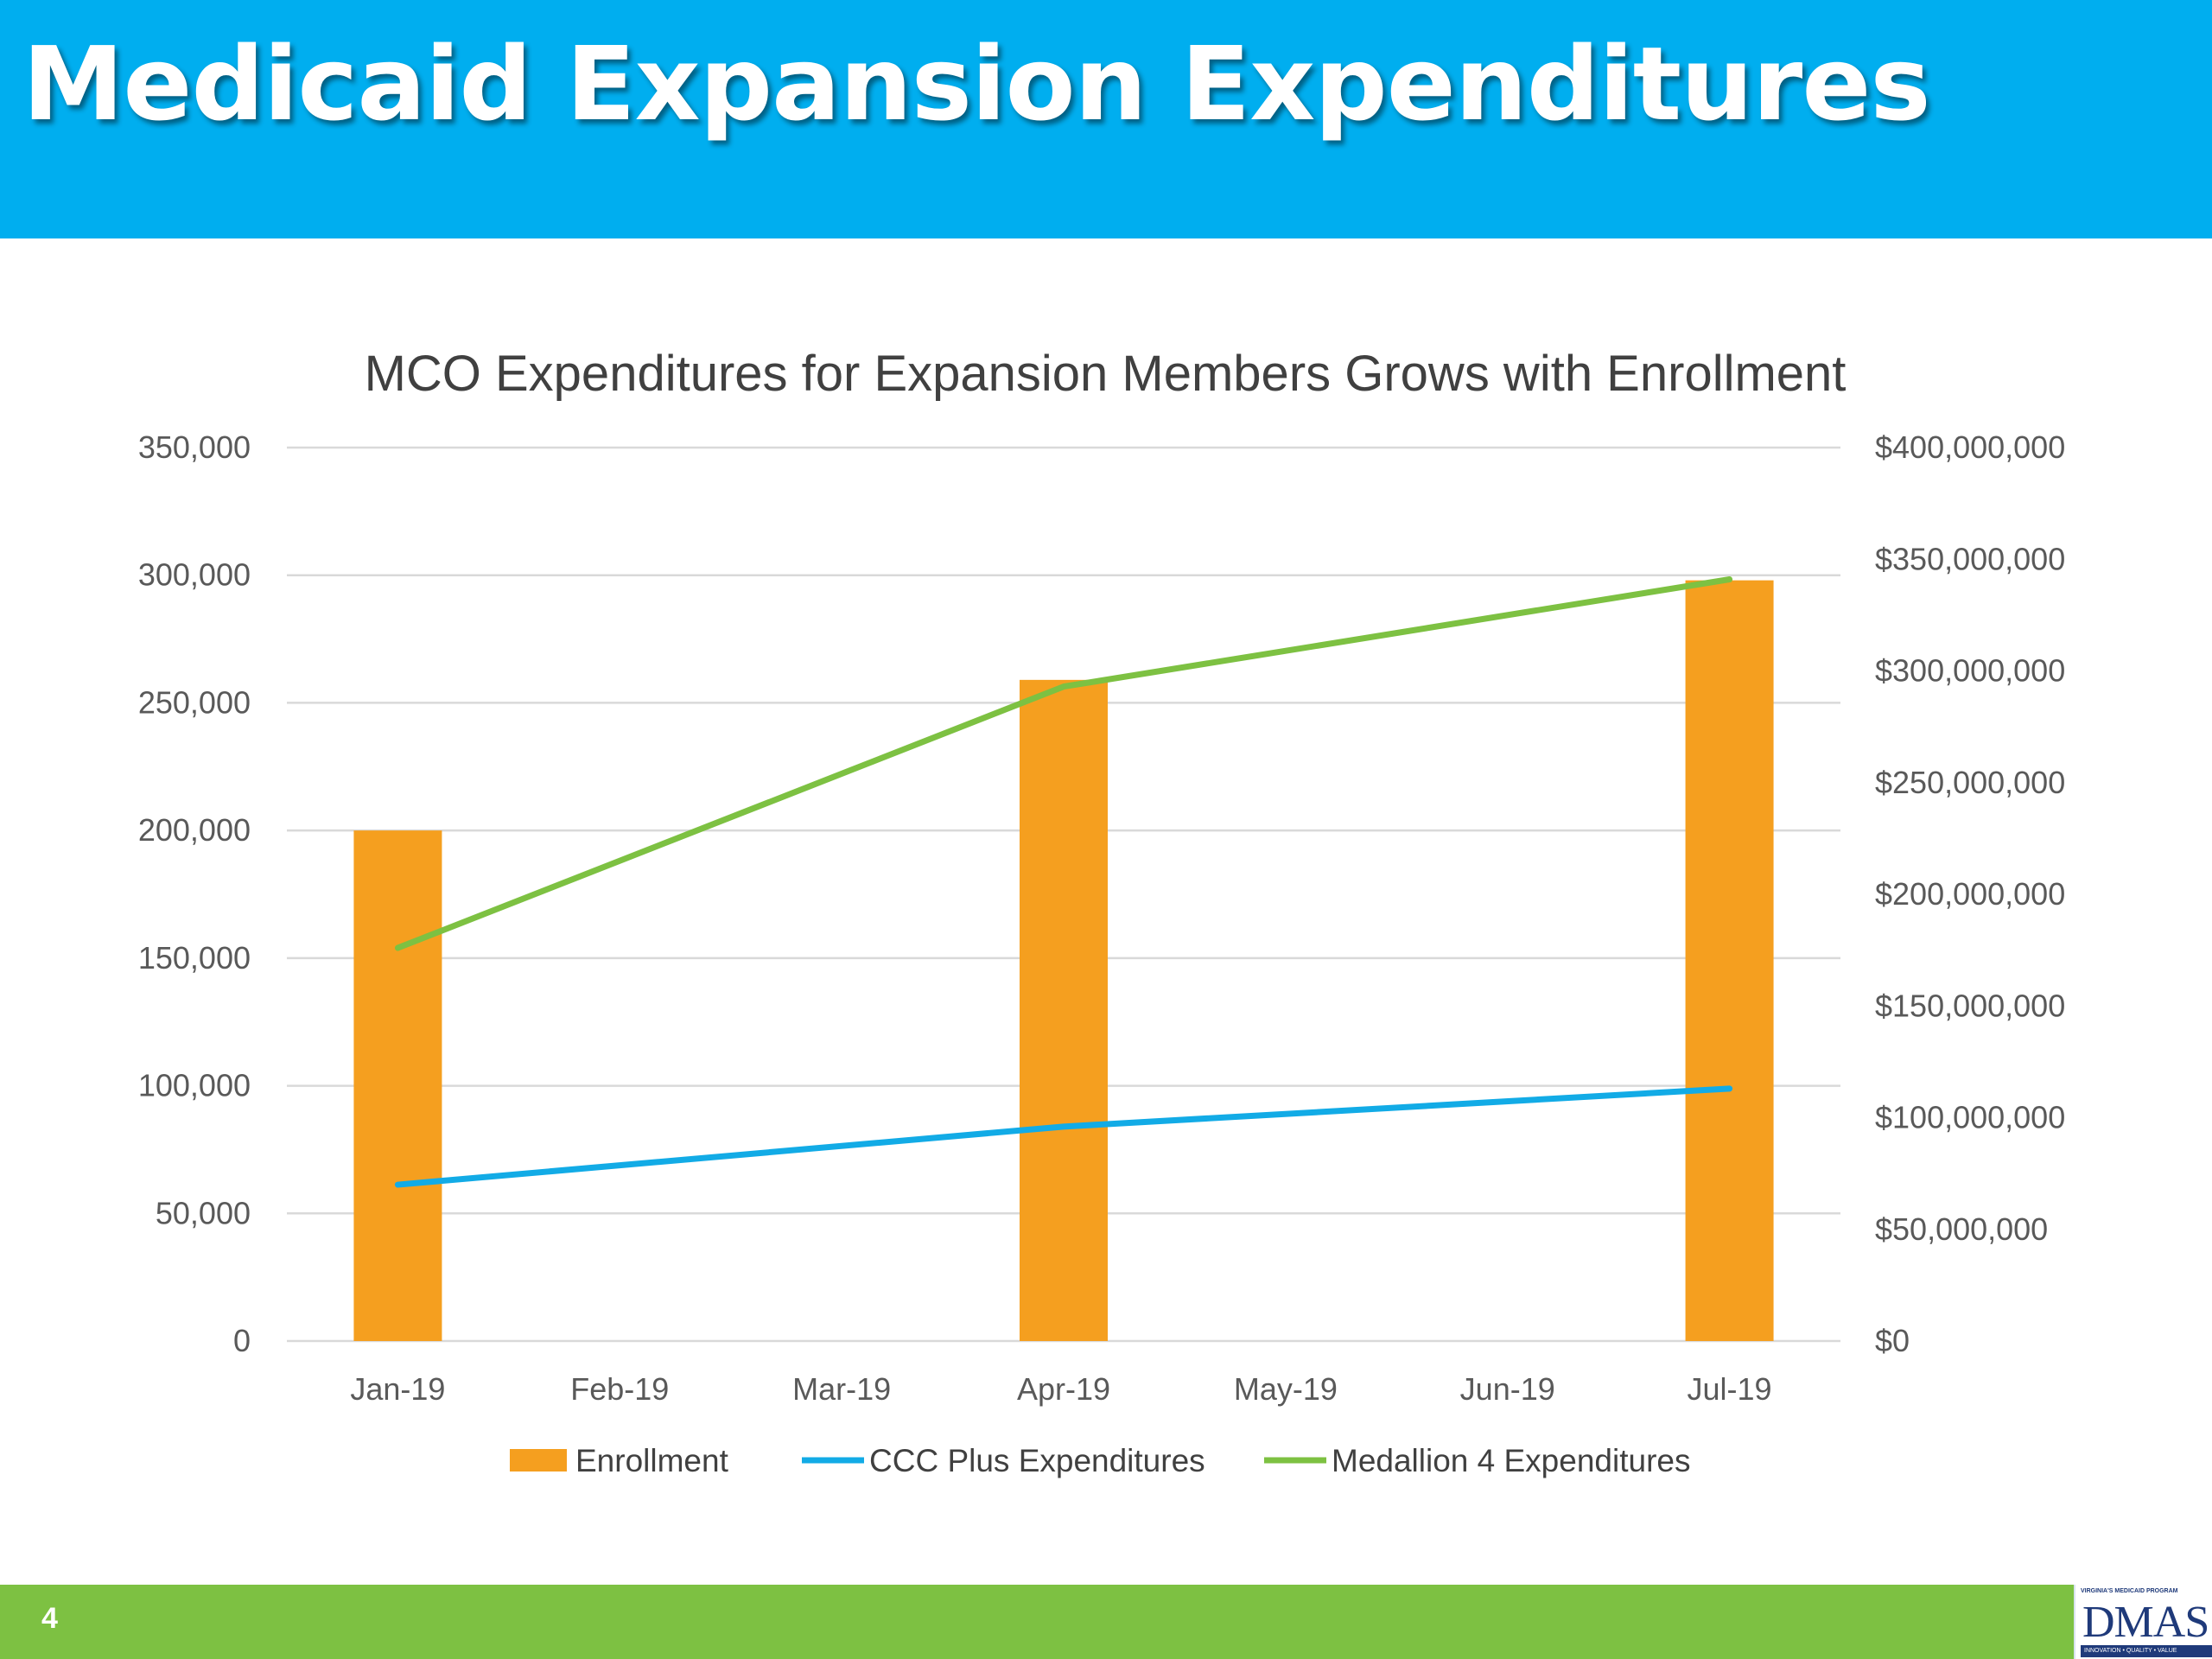 This screenshot has height=1659, width=2212. I want to click on y-right-tick-label: $200,000,000, so click(1970, 894).